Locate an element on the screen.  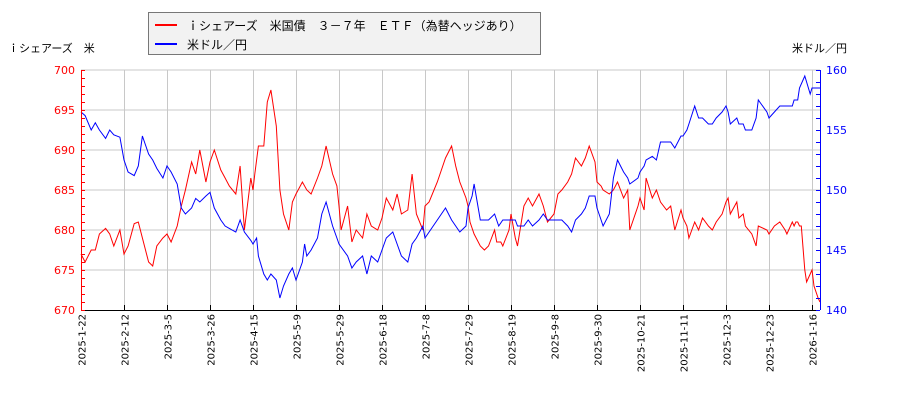
legend-item-usdjpy: 米ドル／円 is located at coordinates (201, 44).